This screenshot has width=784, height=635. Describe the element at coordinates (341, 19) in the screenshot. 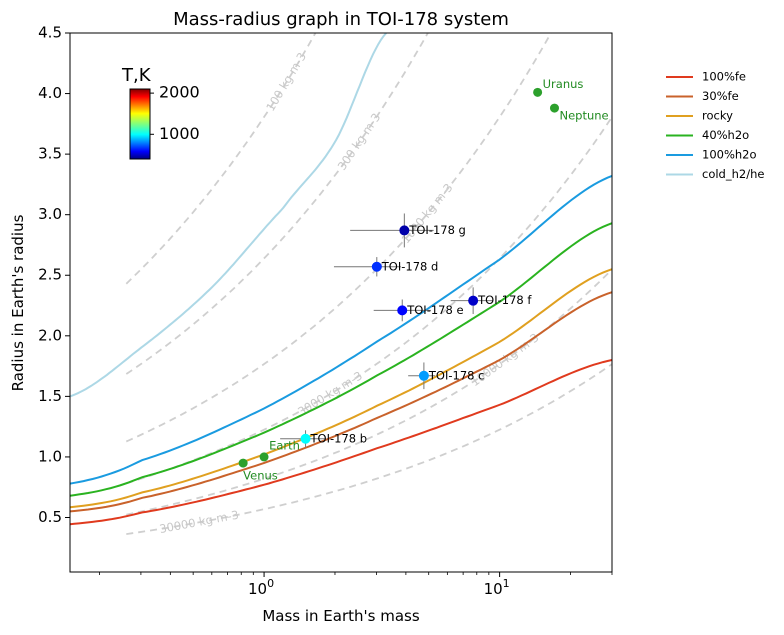

I see `chart-title: Mass-radius graph in TOI-178 system` at that location.